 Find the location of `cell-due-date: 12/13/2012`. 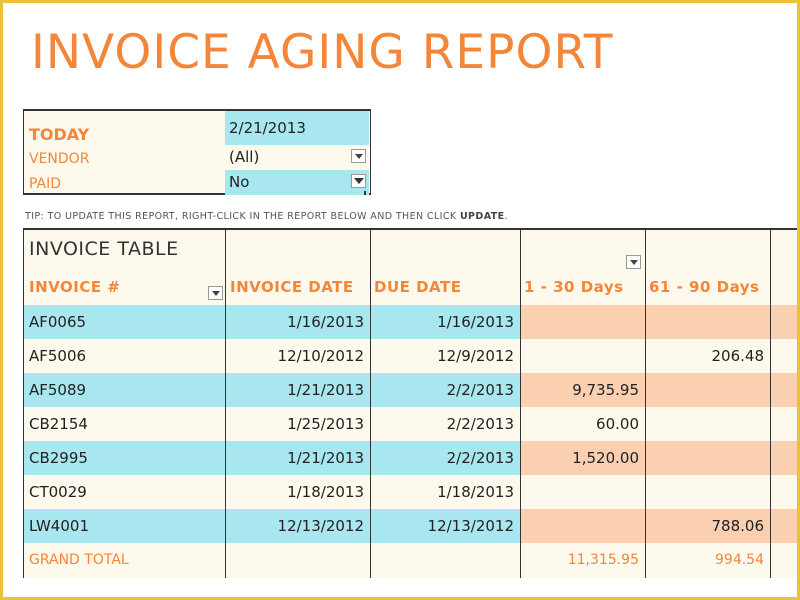

cell-due-date: 12/13/2012 is located at coordinates (445, 526).